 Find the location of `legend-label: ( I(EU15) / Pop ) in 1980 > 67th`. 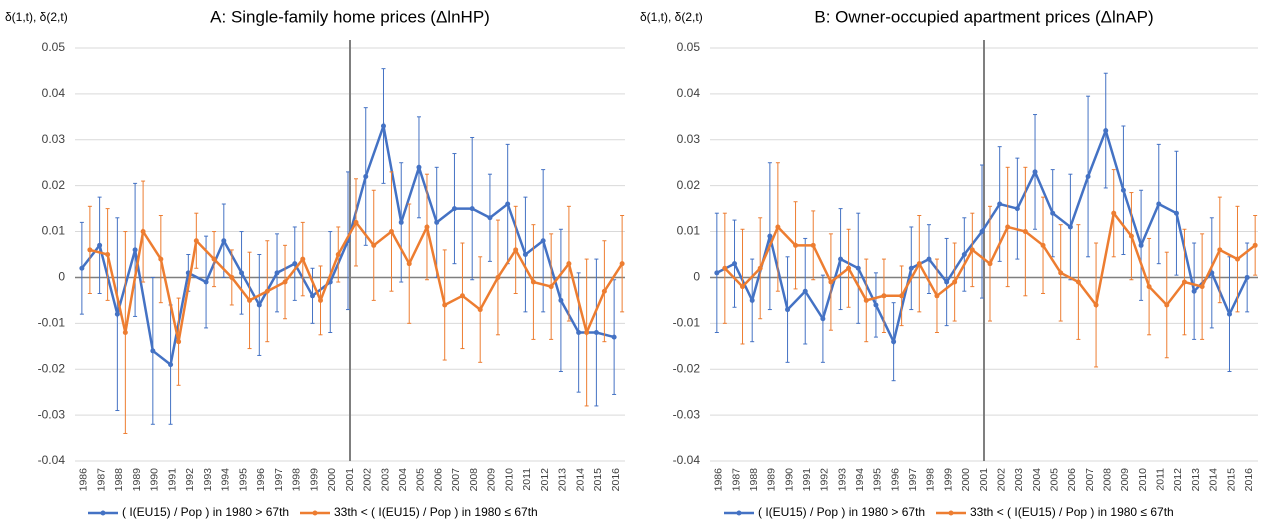

legend-label: ( I(EU15) / Pop ) in 1980 > 67th is located at coordinates (205, 512).